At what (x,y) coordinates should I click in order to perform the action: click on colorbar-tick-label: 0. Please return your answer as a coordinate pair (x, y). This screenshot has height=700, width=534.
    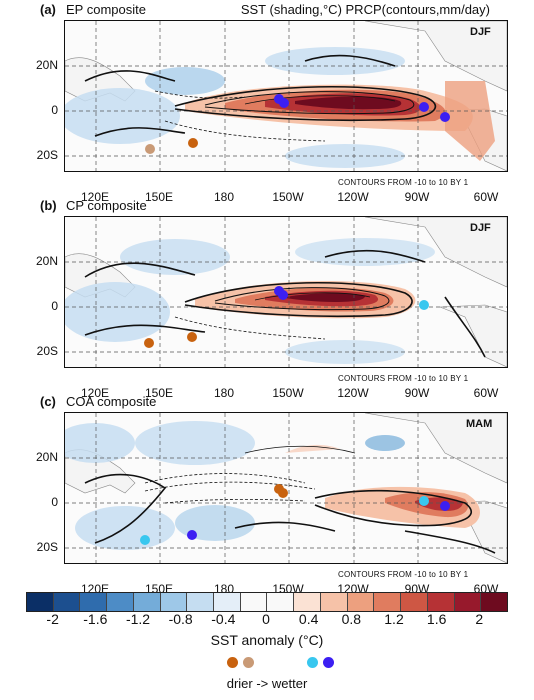
    Looking at the image, I should click on (266, 619).